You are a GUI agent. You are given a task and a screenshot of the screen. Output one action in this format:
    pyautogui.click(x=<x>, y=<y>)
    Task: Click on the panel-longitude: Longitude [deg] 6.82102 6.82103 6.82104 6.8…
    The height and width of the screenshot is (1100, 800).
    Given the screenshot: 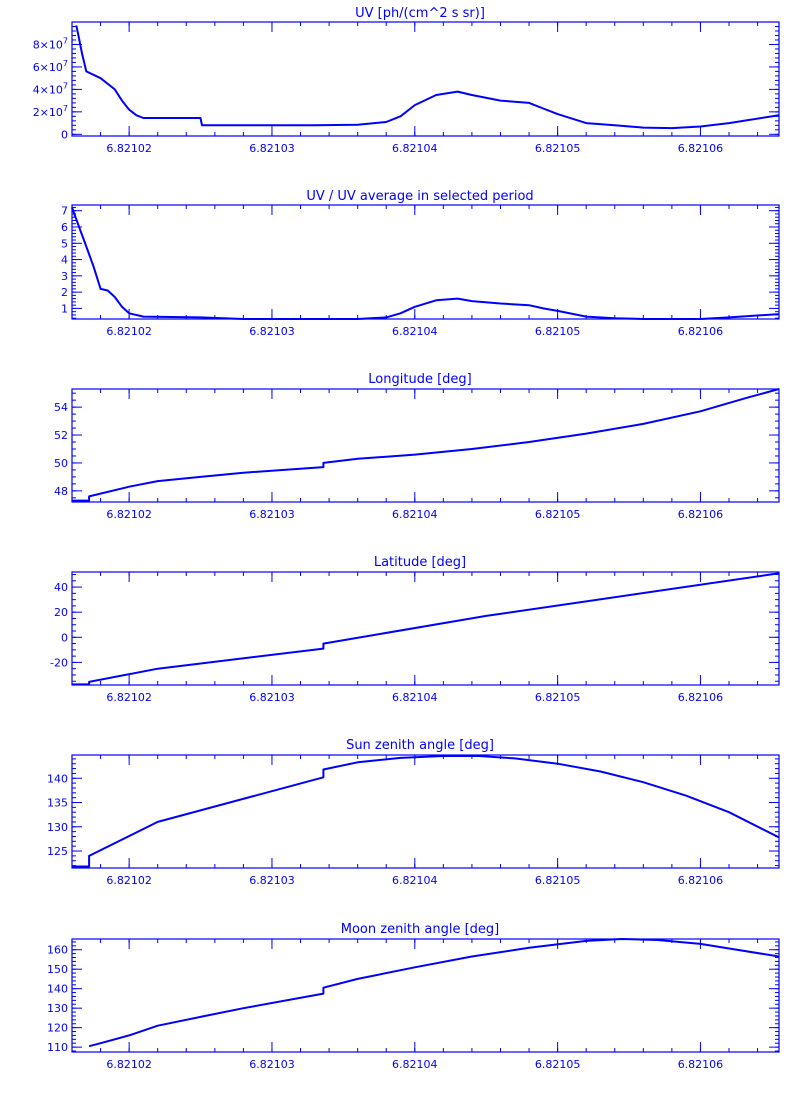 What is the action you would take?
    pyautogui.click(x=417, y=446)
    